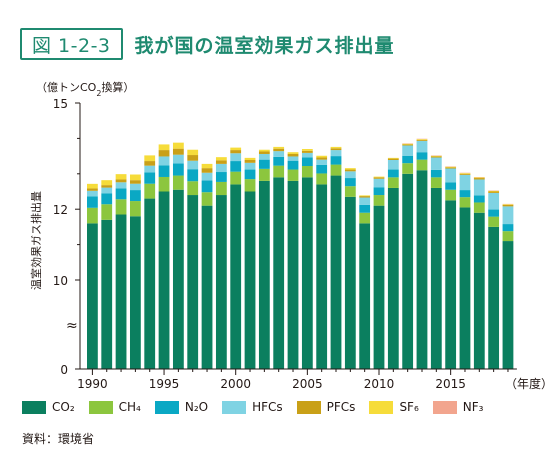  Describe the element at coordinates (293, 165) in the screenshot. I see `bar-2004-n2o` at that location.